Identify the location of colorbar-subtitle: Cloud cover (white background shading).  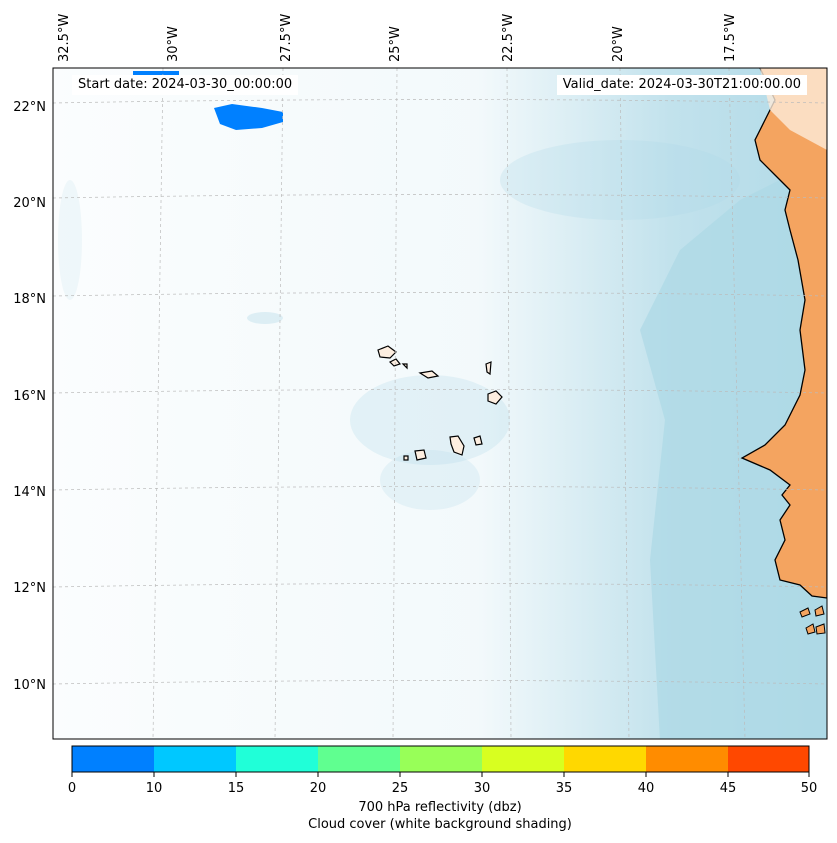
(440, 824).